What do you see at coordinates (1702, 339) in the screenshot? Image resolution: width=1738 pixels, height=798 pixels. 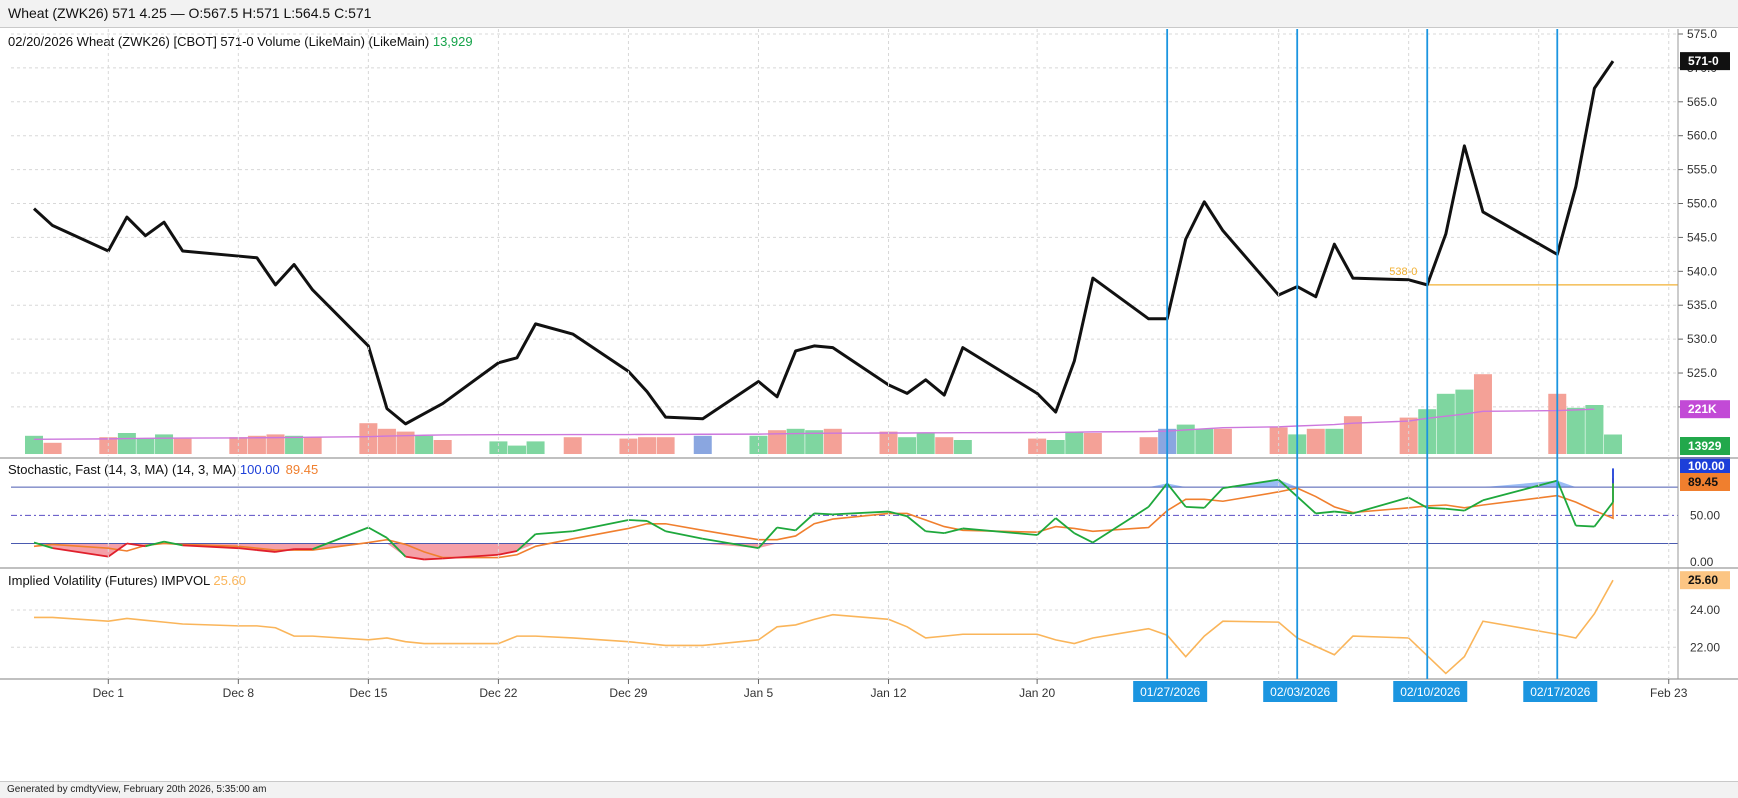 I see `price-tick-label: 530.0` at bounding box center [1702, 339].